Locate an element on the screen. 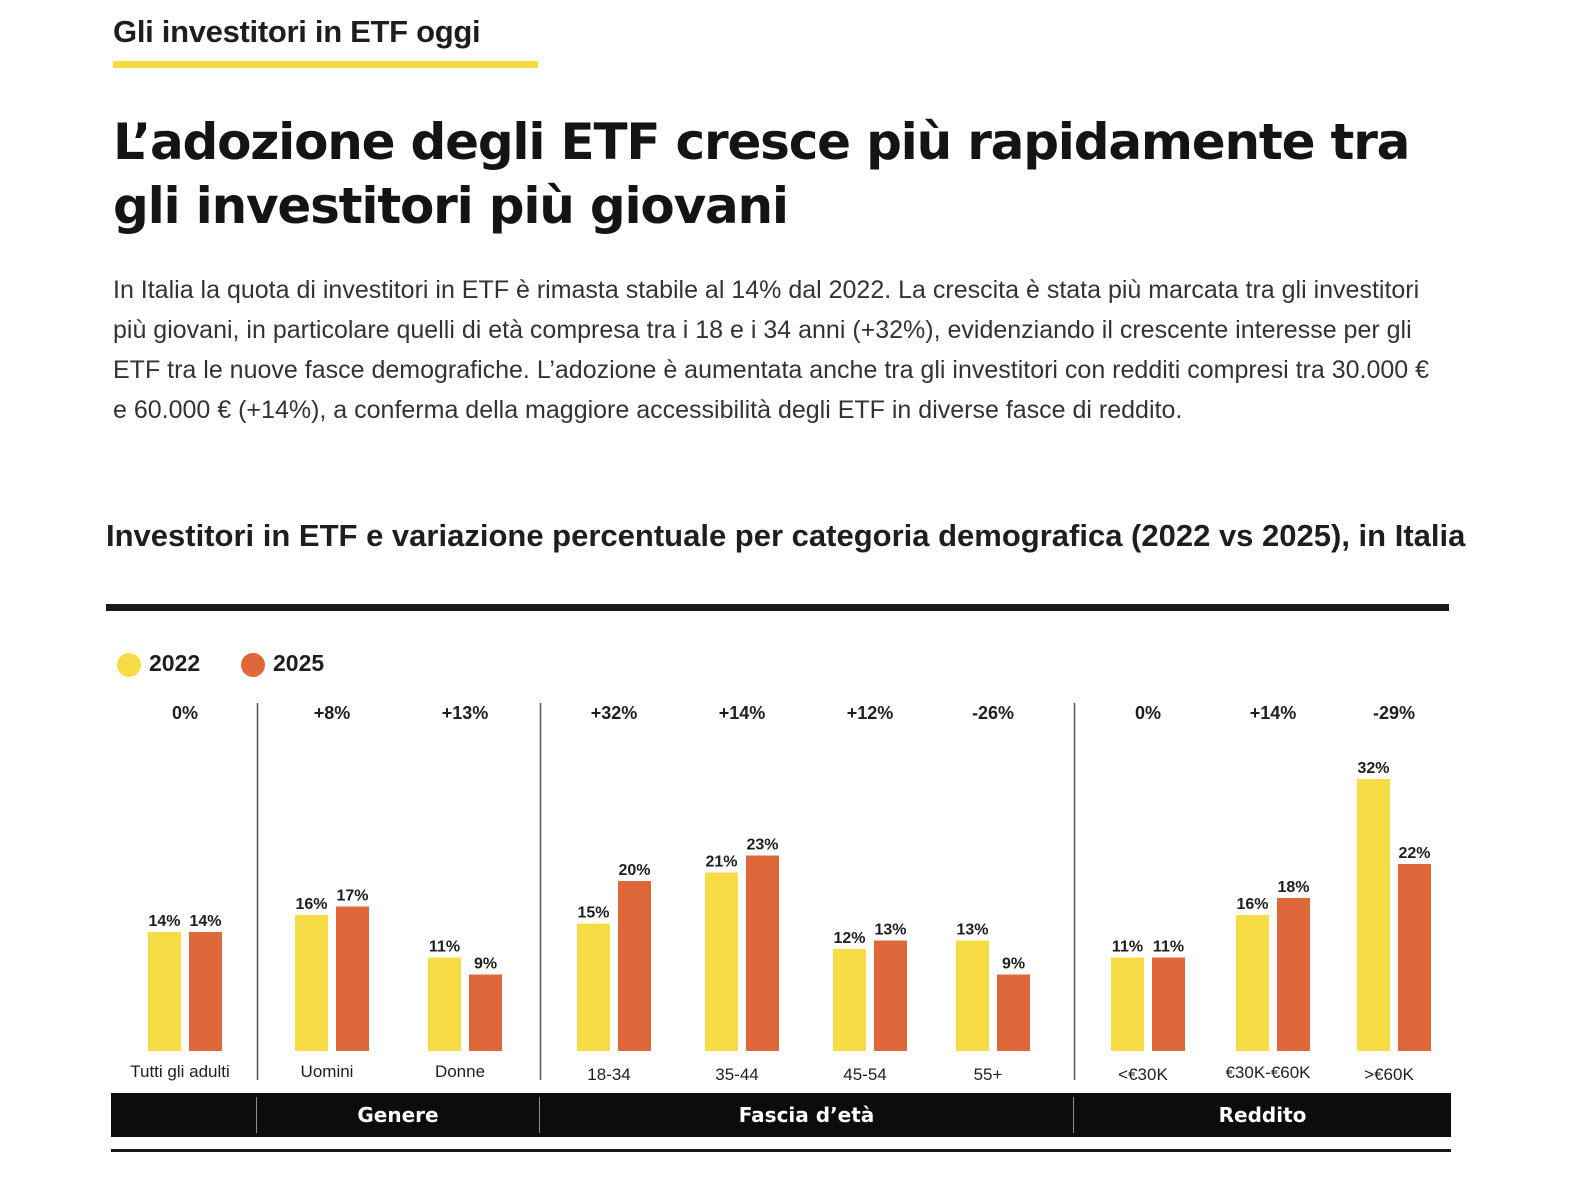 The height and width of the screenshot is (1183, 1576). legend-swatch-2022 is located at coordinates (129, 665).